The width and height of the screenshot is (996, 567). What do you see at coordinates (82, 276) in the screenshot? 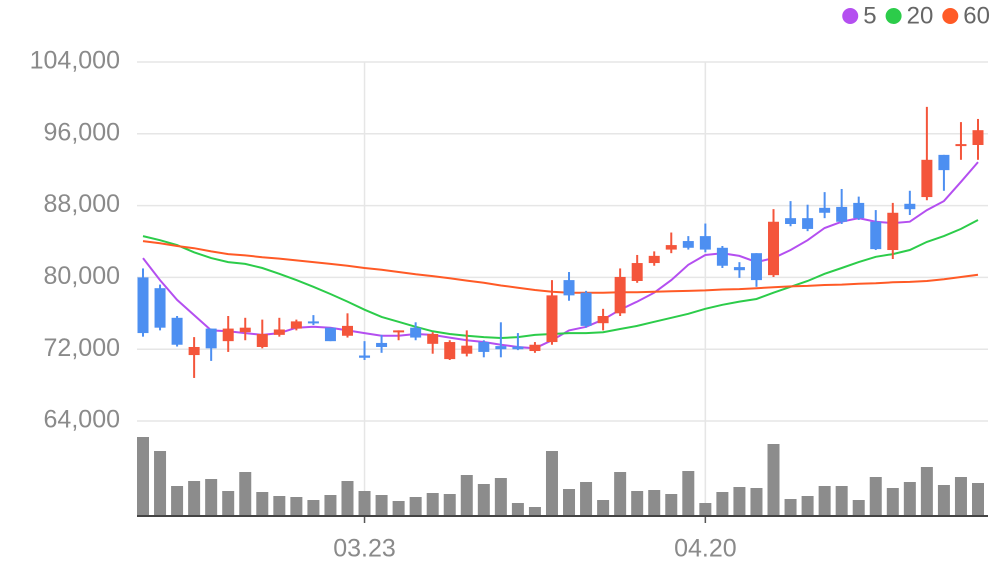
I see `y-tick-label: 80,000` at bounding box center [82, 276].